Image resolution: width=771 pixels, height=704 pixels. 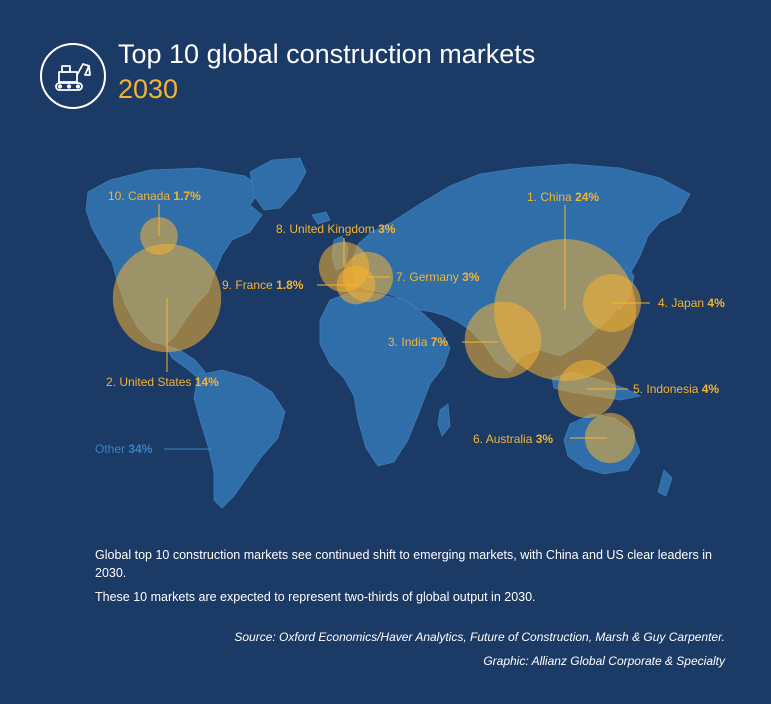 I want to click on label-indonesia: 5. Indonesia 4%, so click(x=676, y=389).